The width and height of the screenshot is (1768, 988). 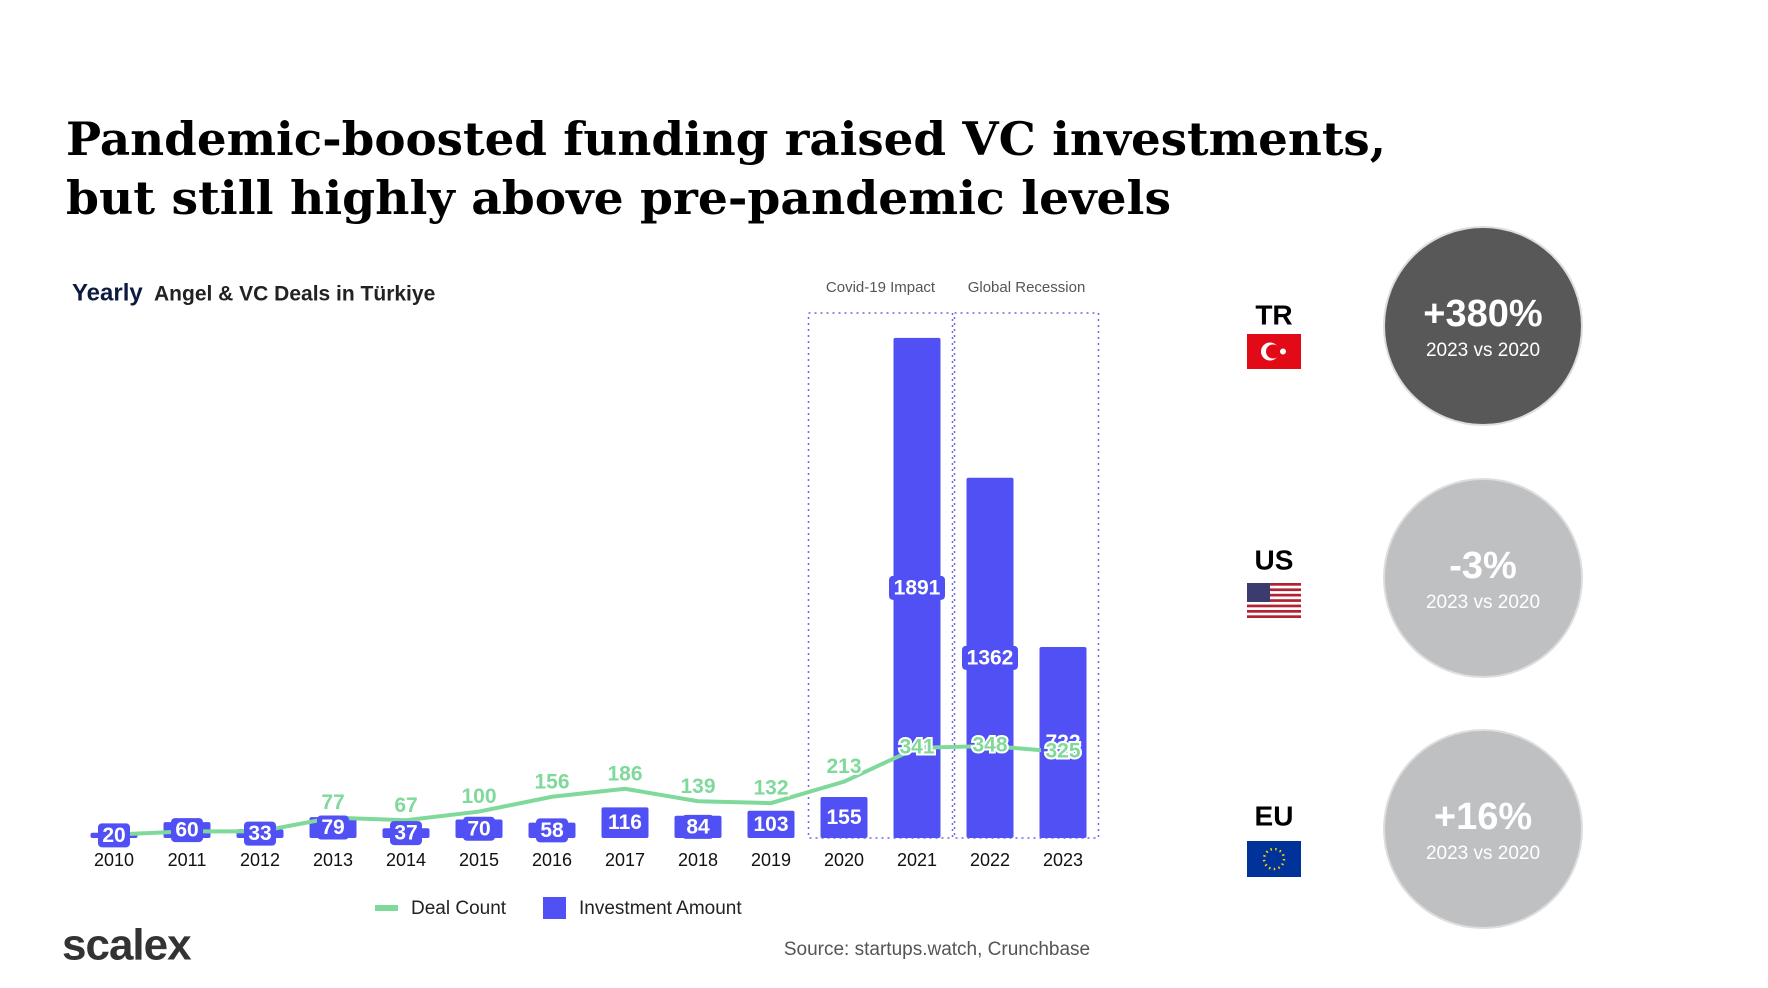 What do you see at coordinates (844, 860) in the screenshot?
I see `x-tick-label: 2020` at bounding box center [844, 860].